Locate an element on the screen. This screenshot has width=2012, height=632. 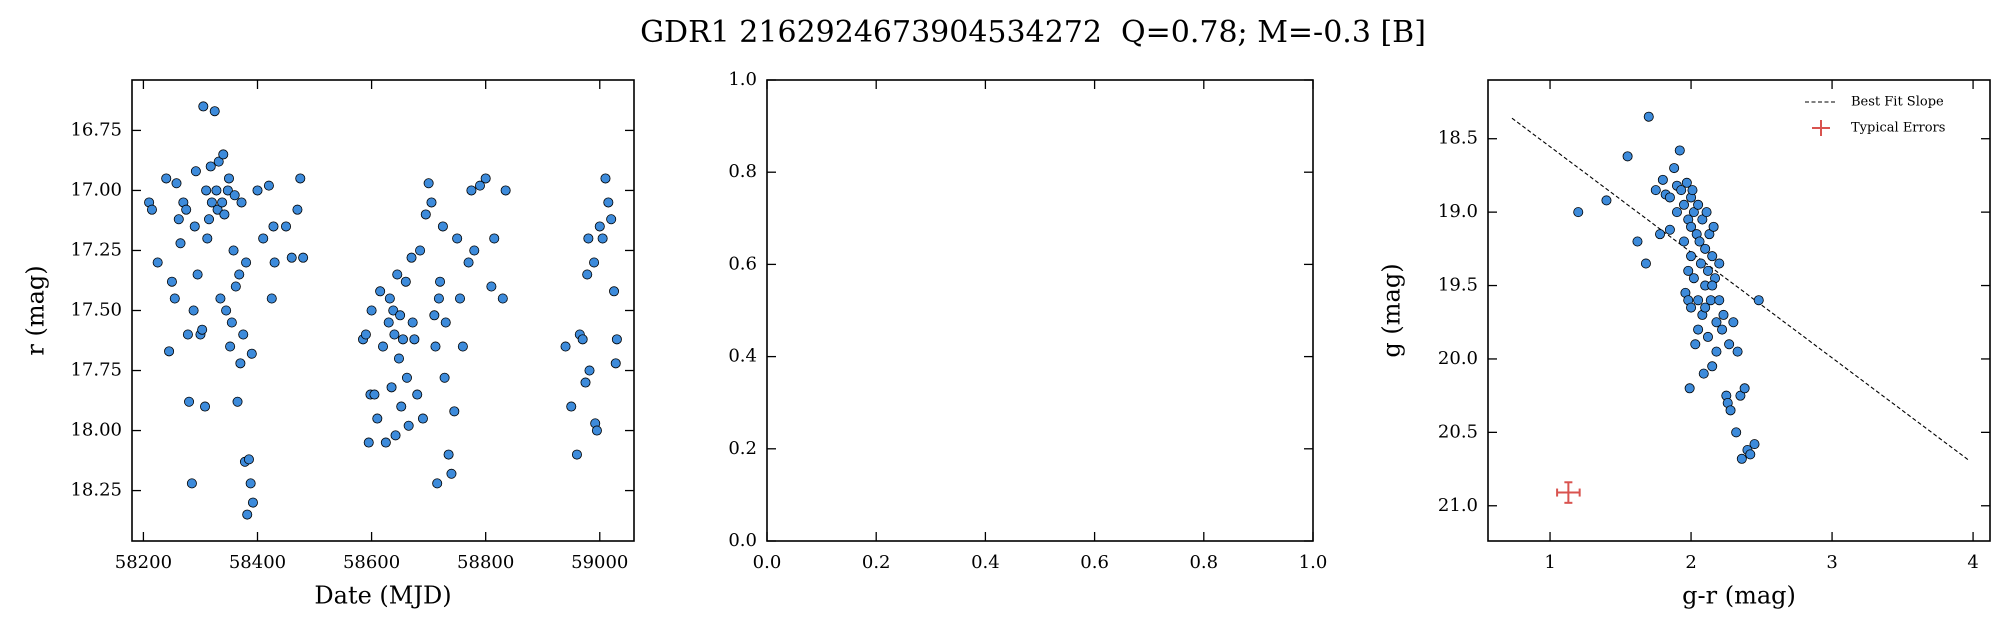
x-tick-label: 0.0 is located at coordinates (767, 562).